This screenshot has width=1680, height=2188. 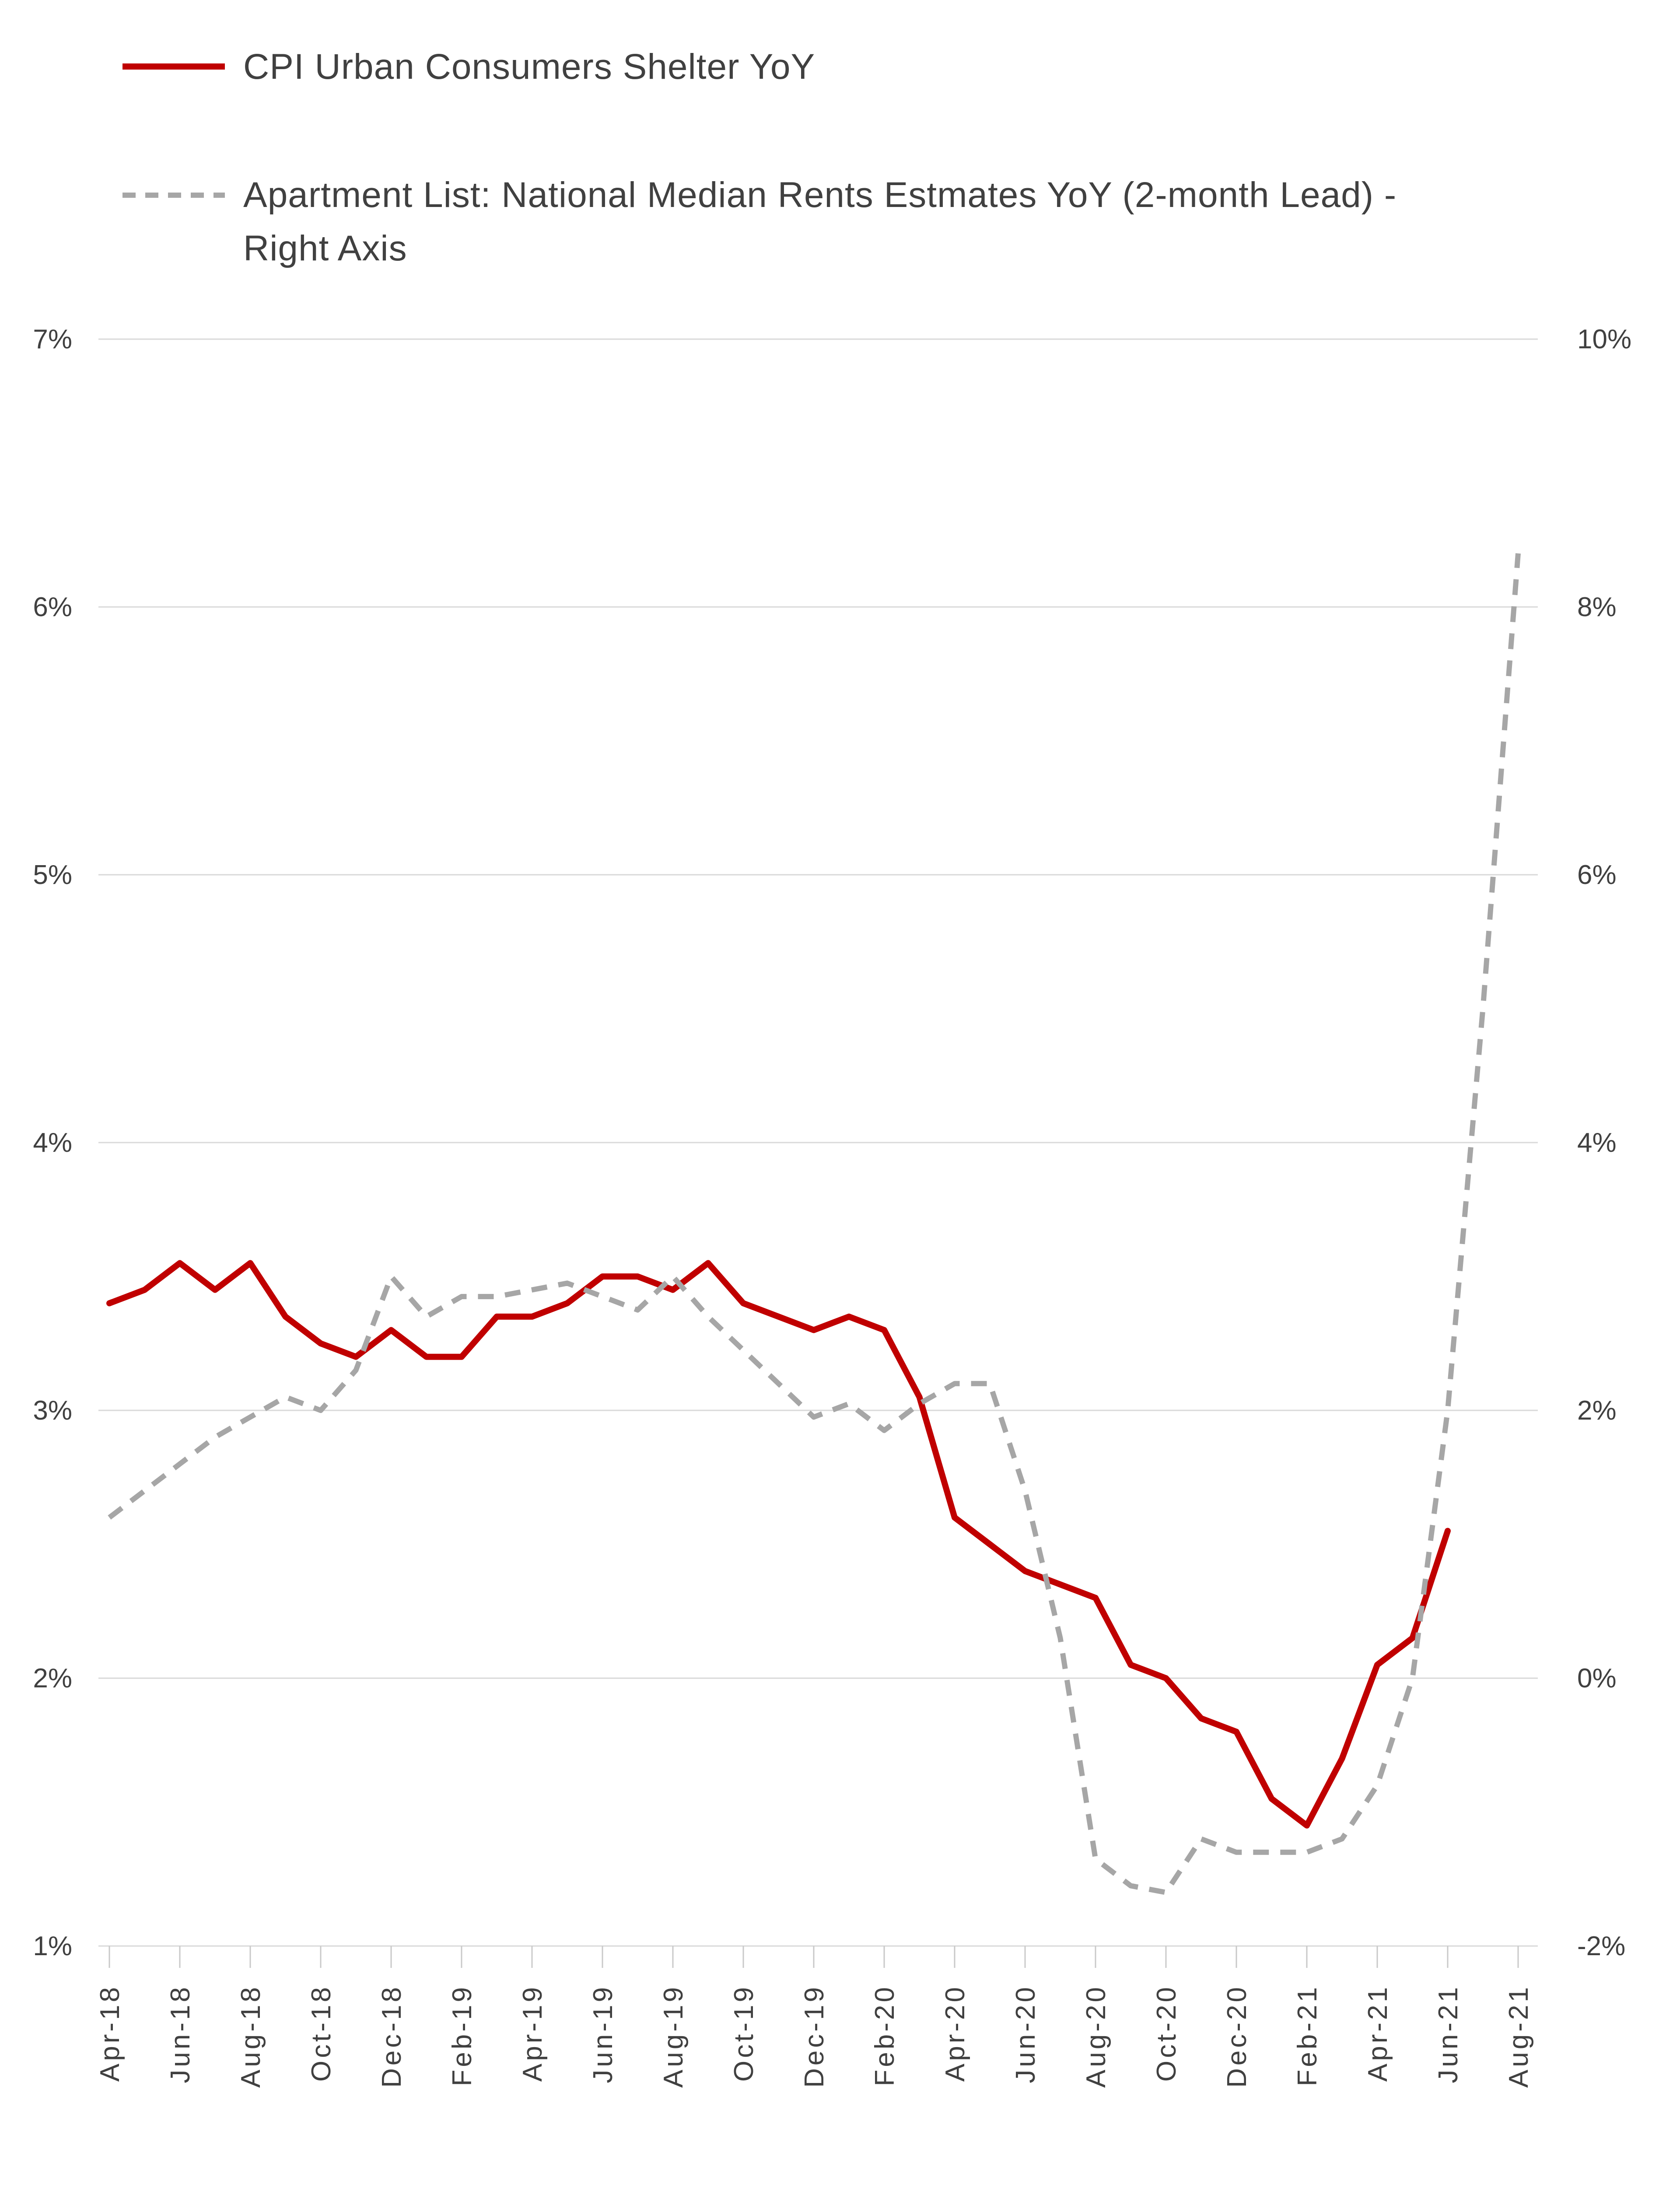 I want to click on left-axis-labels: 7% 6% 5% 4% 3% 2% 1%, so click(x=52, y=1142).